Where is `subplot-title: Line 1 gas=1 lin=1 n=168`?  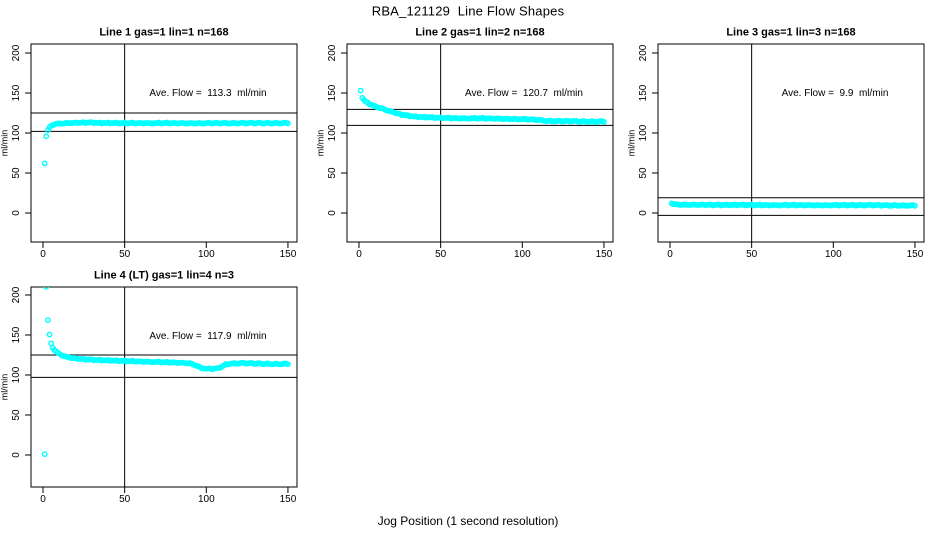 subplot-title: Line 1 gas=1 lin=1 n=168 is located at coordinates (164, 32).